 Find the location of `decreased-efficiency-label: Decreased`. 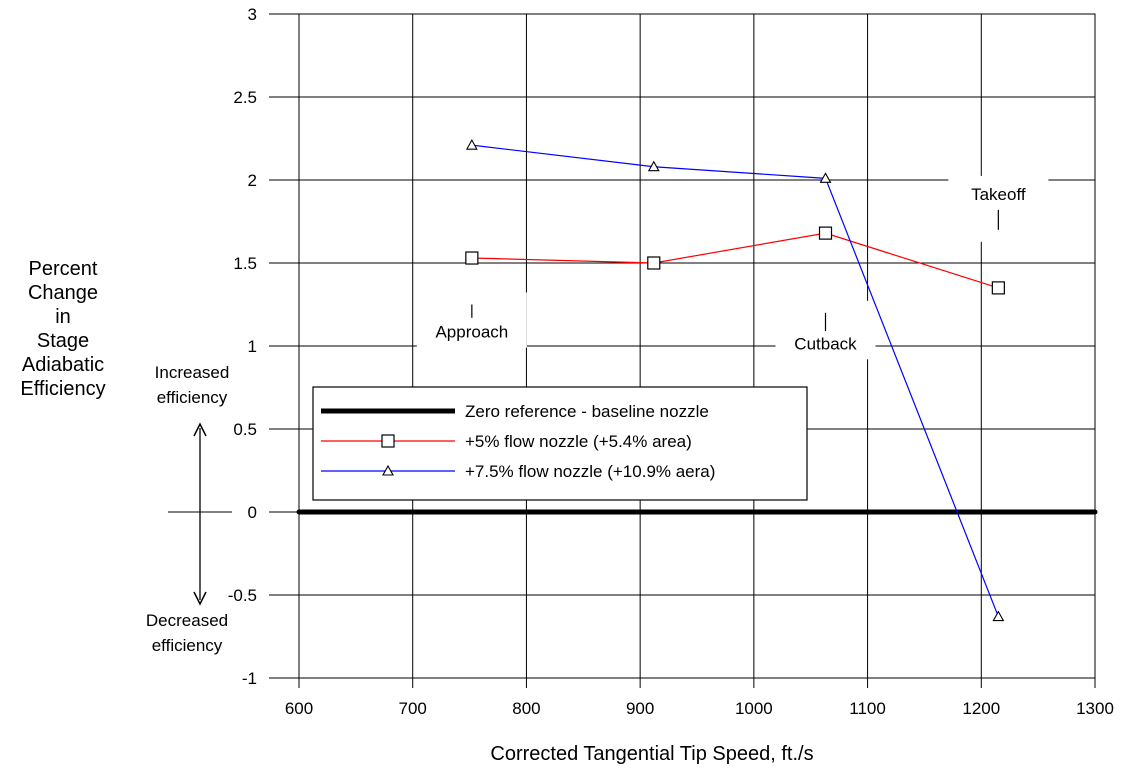

decreased-efficiency-label: Decreased is located at coordinates (187, 620).